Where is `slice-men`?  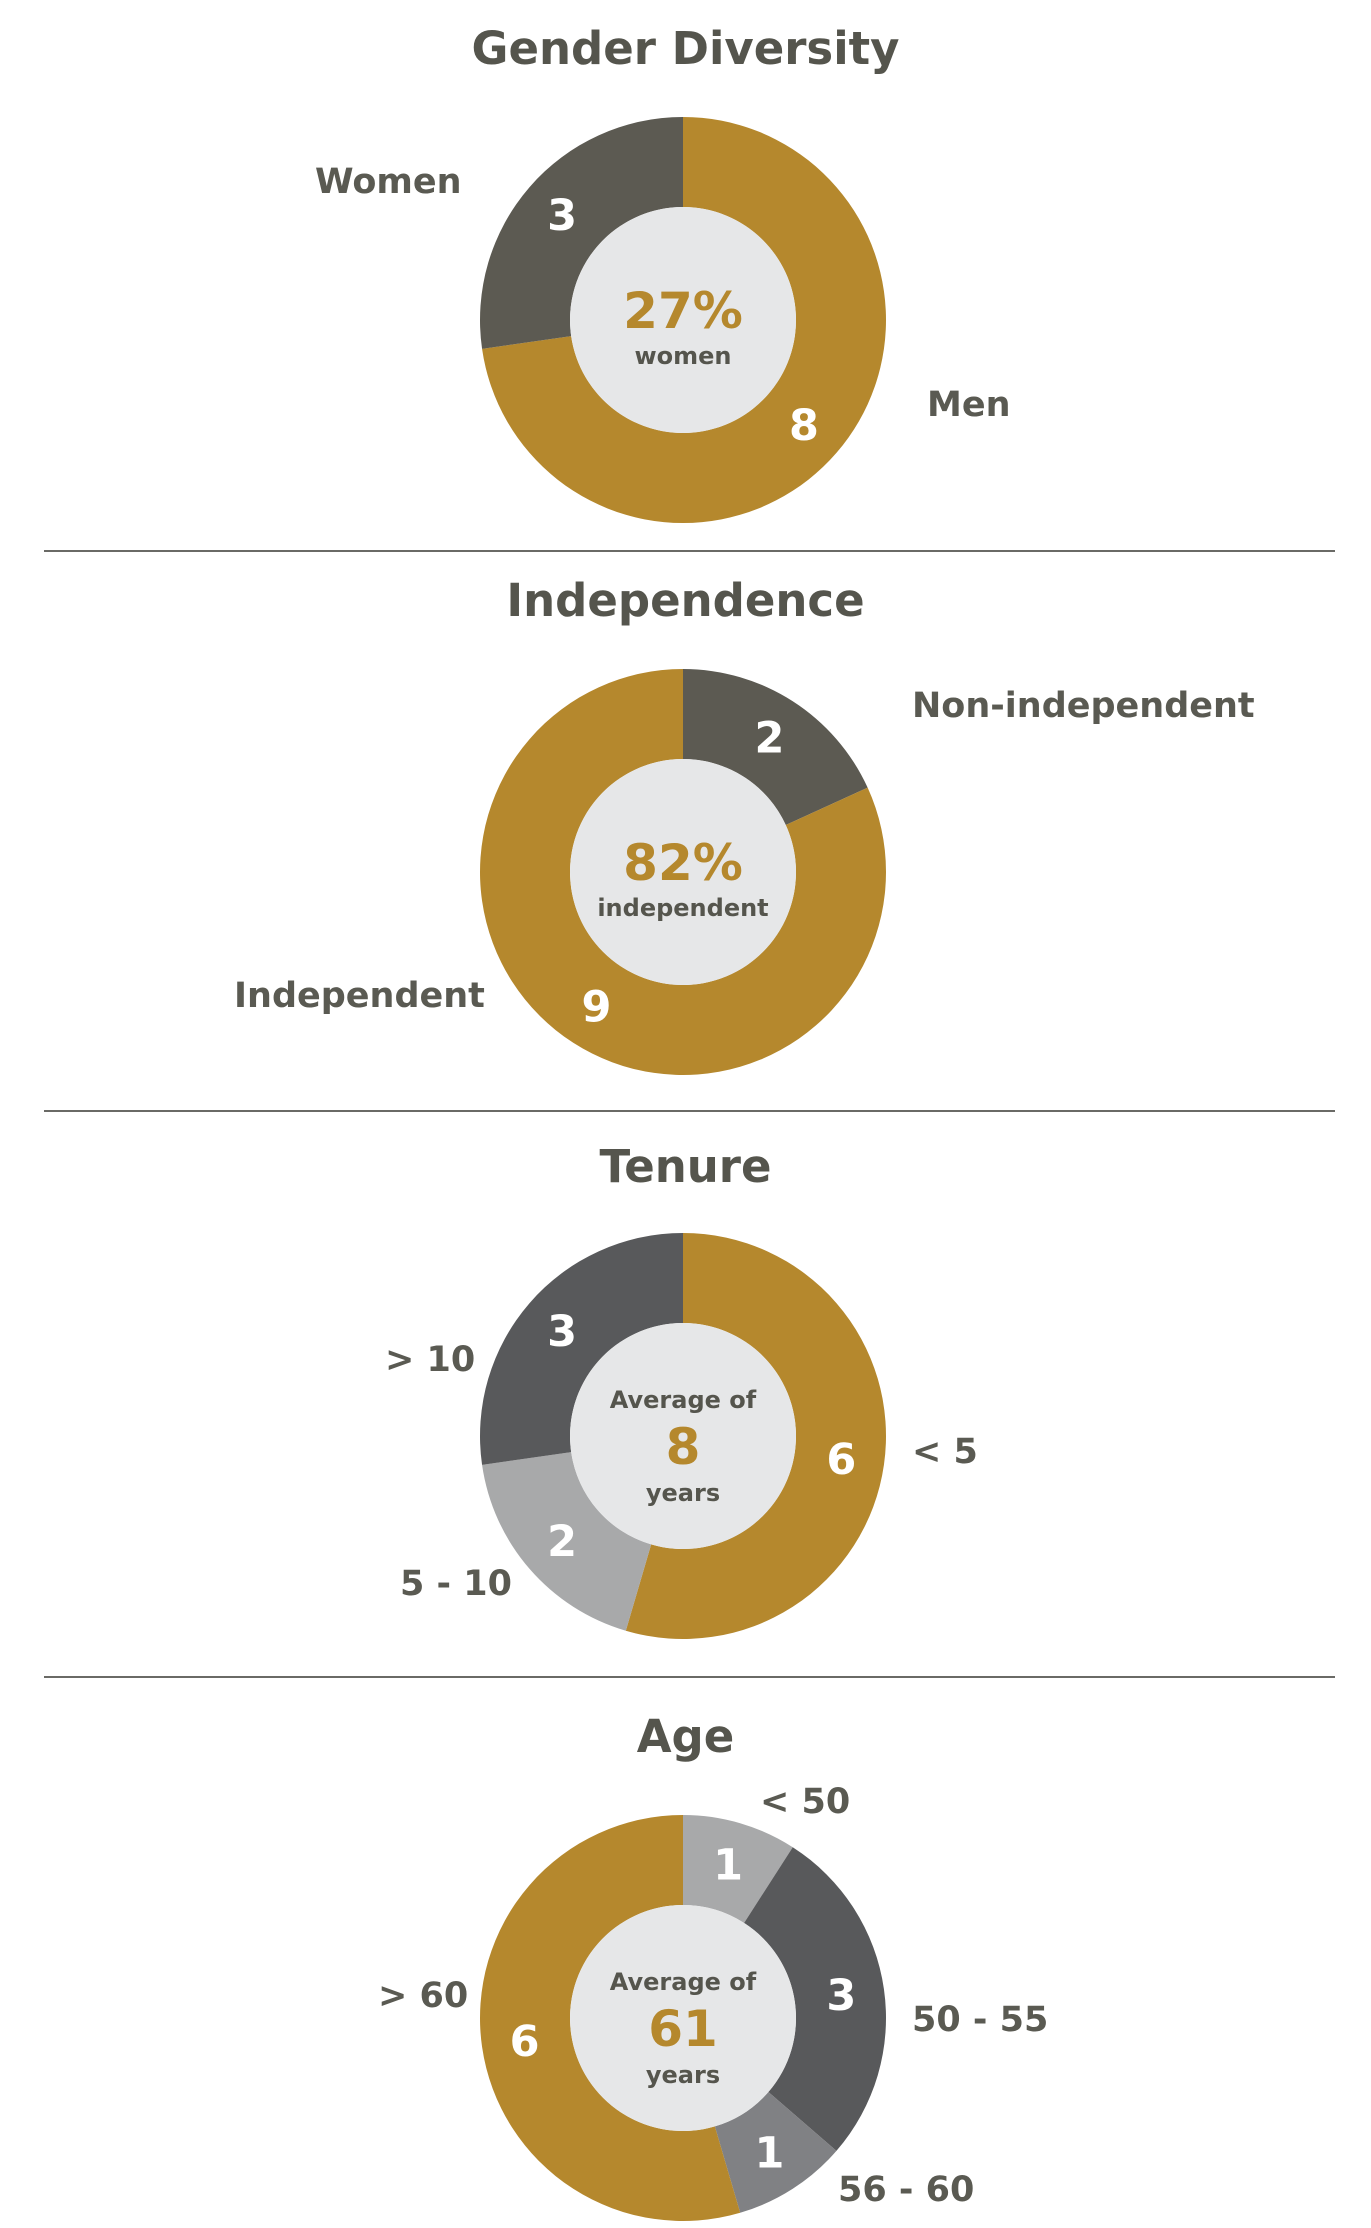 slice-men is located at coordinates (684, 320).